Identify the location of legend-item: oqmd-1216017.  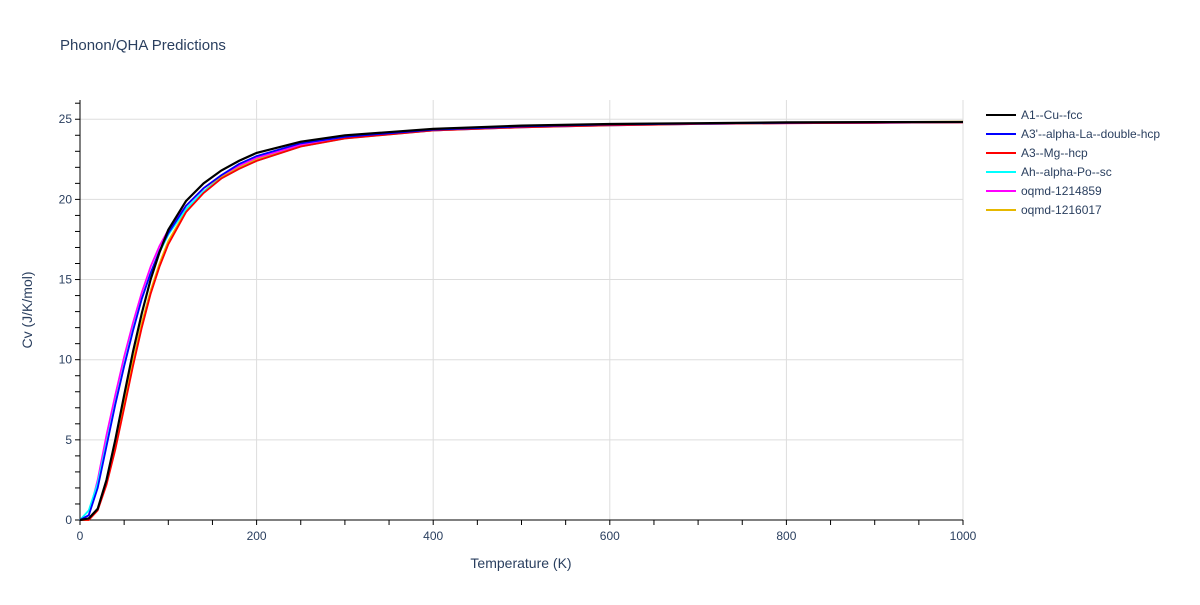
(1044, 210).